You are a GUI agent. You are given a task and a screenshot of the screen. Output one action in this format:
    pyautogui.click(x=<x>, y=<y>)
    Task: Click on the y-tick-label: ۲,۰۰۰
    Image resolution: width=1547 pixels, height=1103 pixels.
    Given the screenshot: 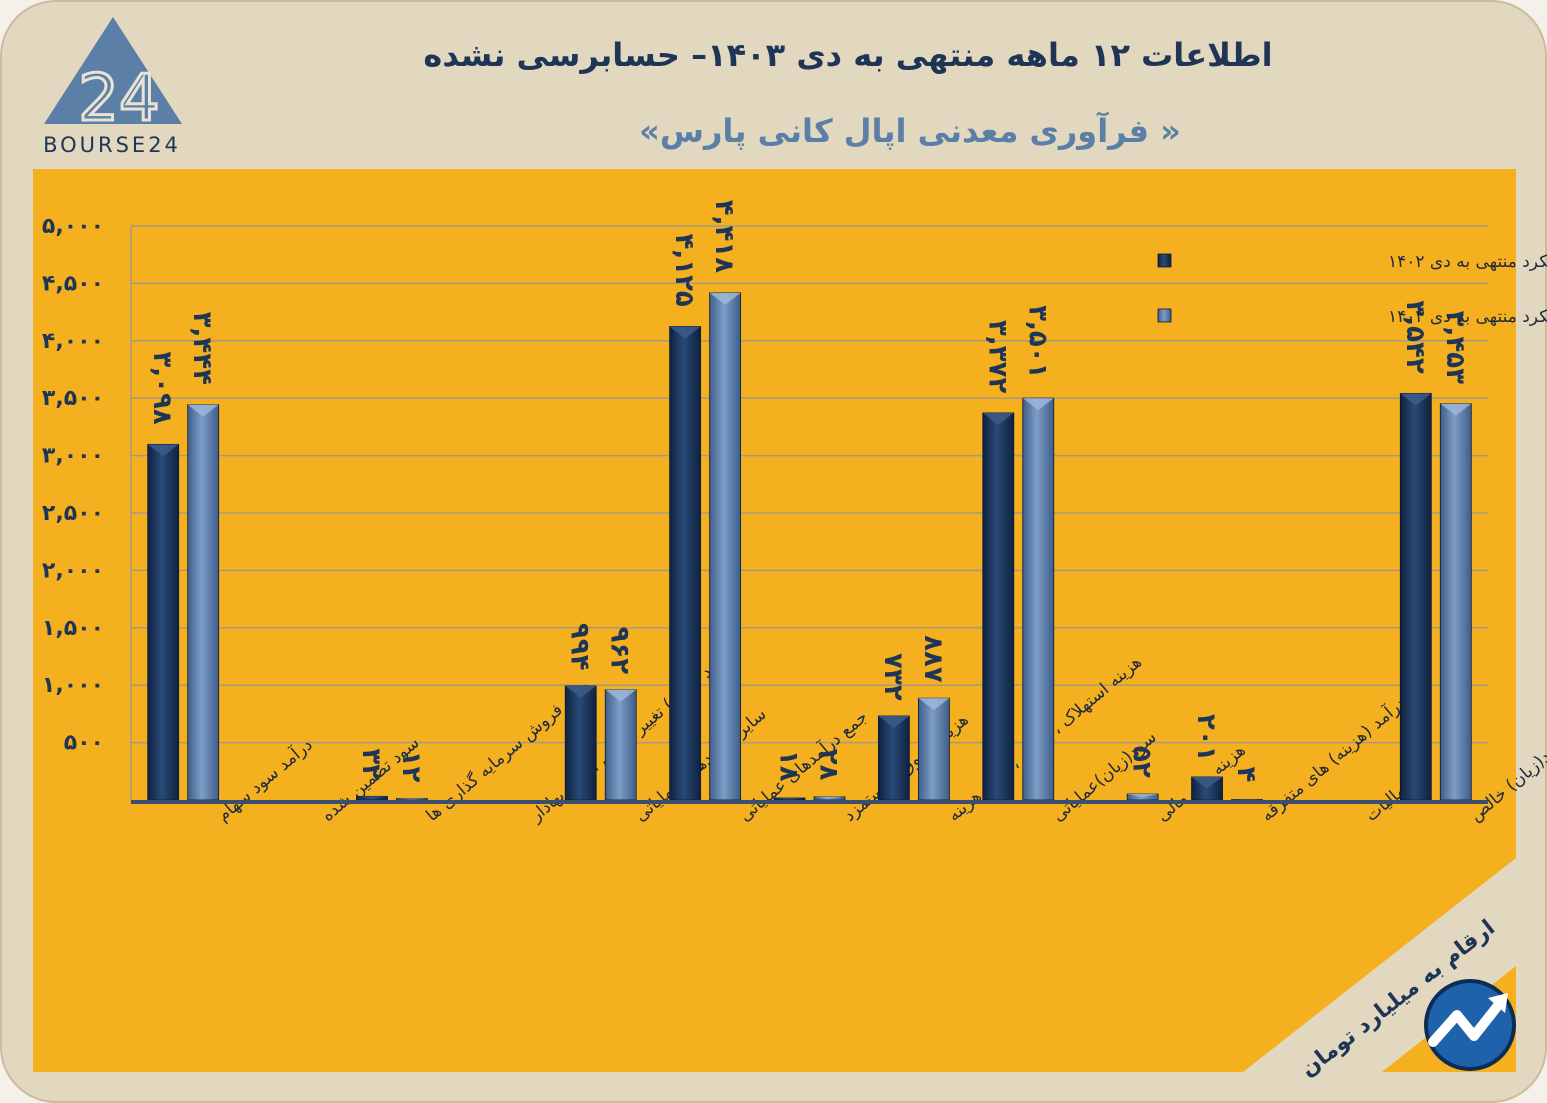 What is the action you would take?
    pyautogui.click(x=73, y=570)
    